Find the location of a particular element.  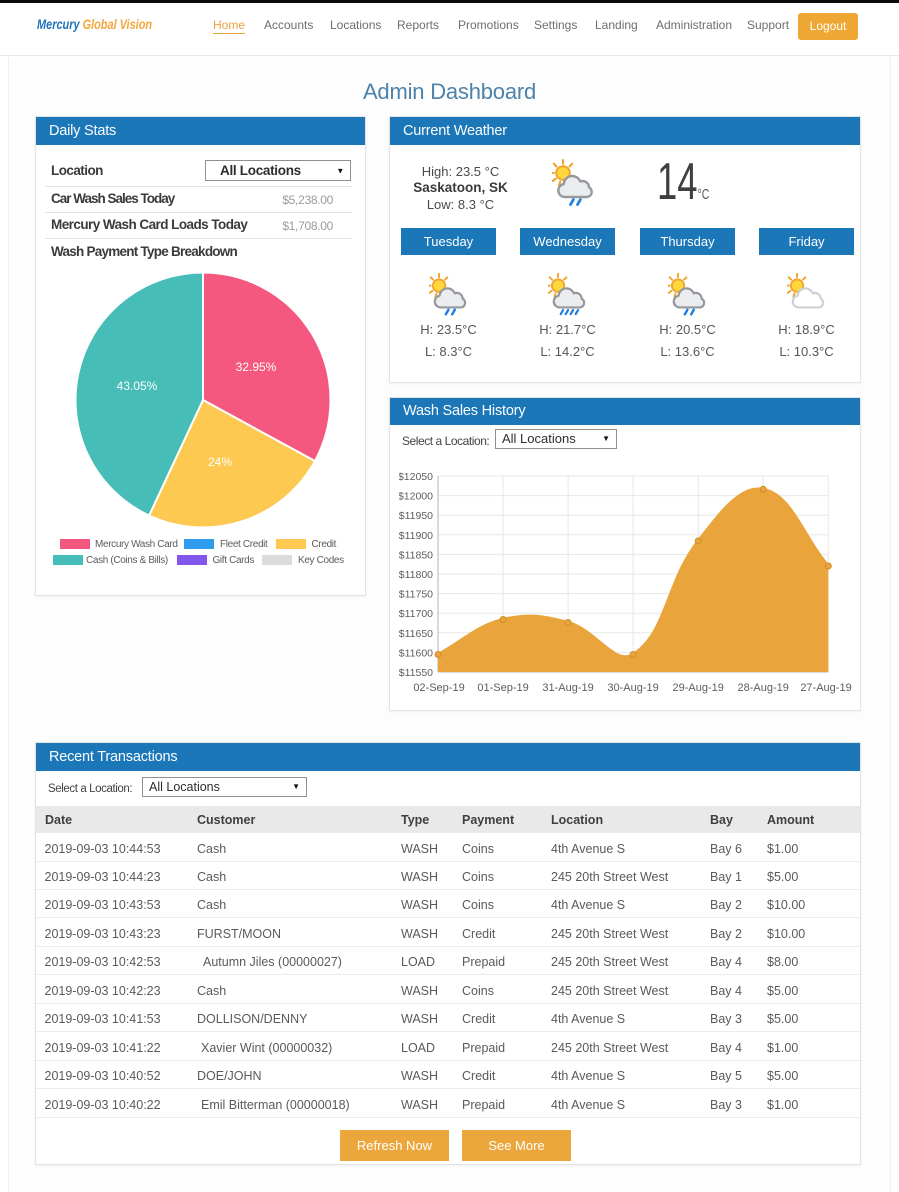

svg-text: 32.95% is located at coordinates (256, 367).